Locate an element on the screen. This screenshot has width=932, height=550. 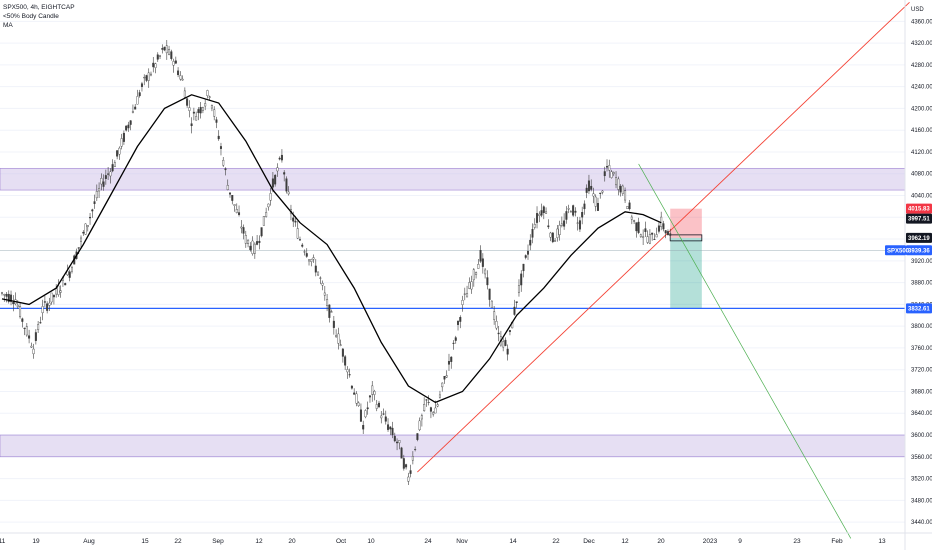
price-tick-label: 3720.00 is located at coordinates (921, 371).